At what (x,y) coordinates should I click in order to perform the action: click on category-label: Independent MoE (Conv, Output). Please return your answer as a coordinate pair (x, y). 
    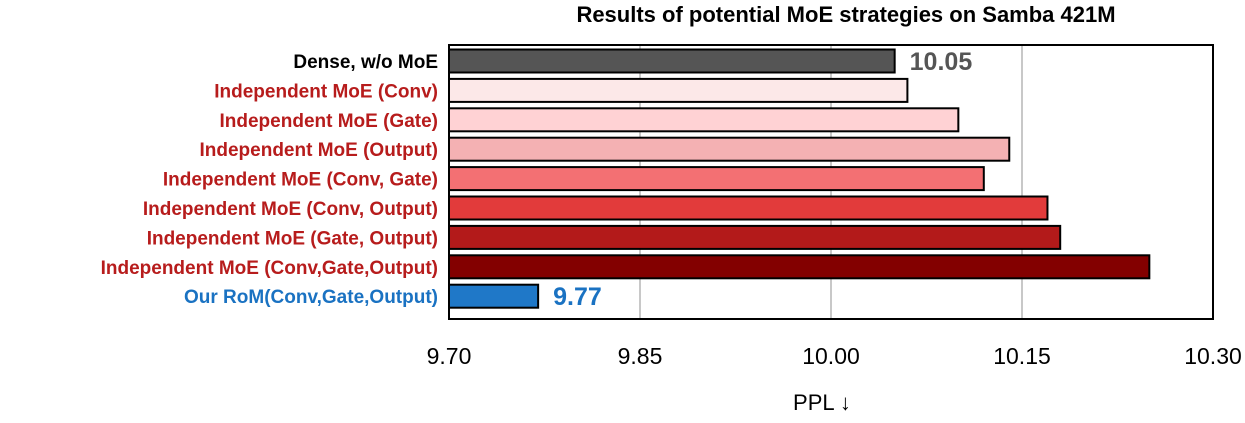
    Looking at the image, I should click on (290, 209).